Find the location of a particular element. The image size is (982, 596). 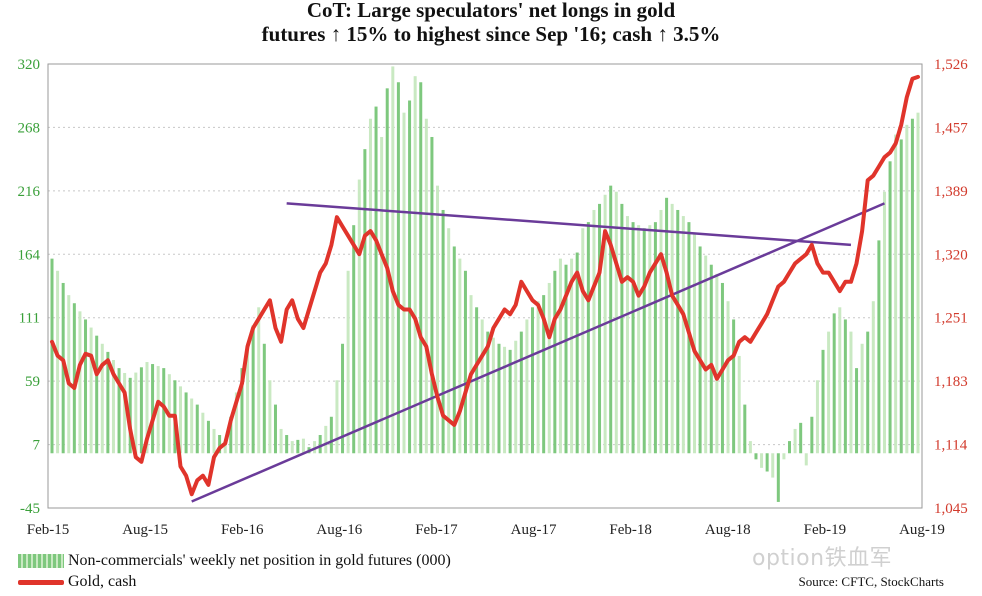

y-left-tick-label: -45 is located at coordinates (30, 509).